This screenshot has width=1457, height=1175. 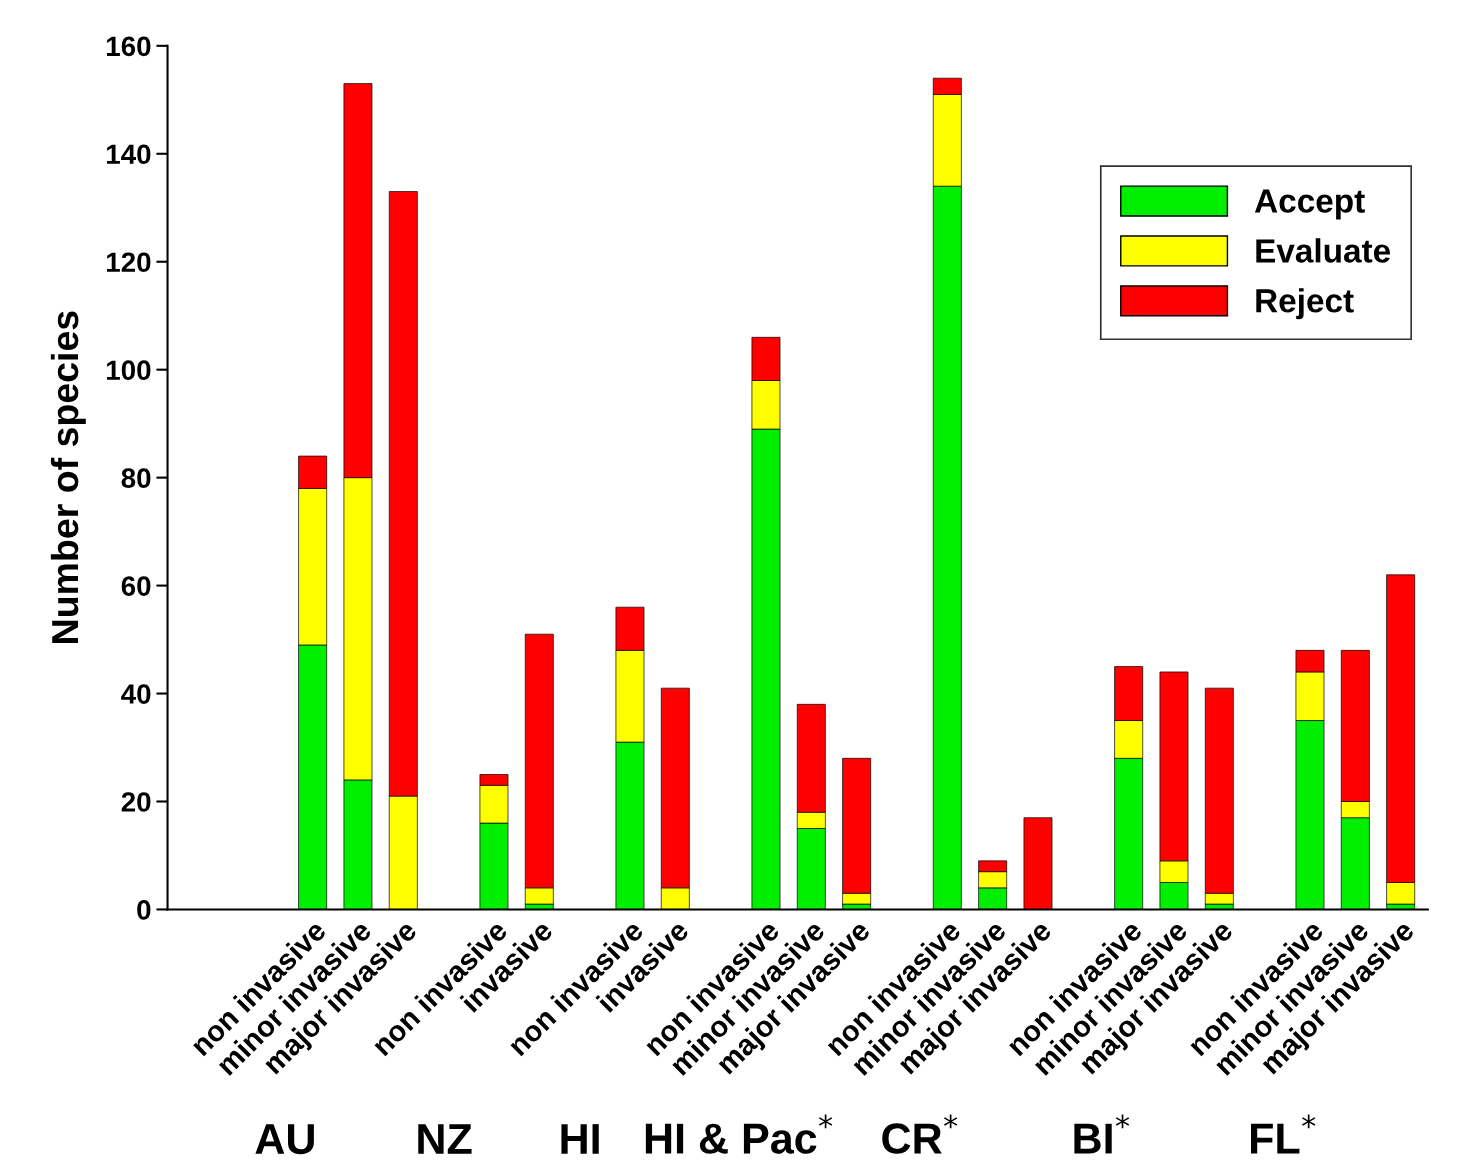 I want to click on y-tick-label: 60, so click(x=136, y=586).